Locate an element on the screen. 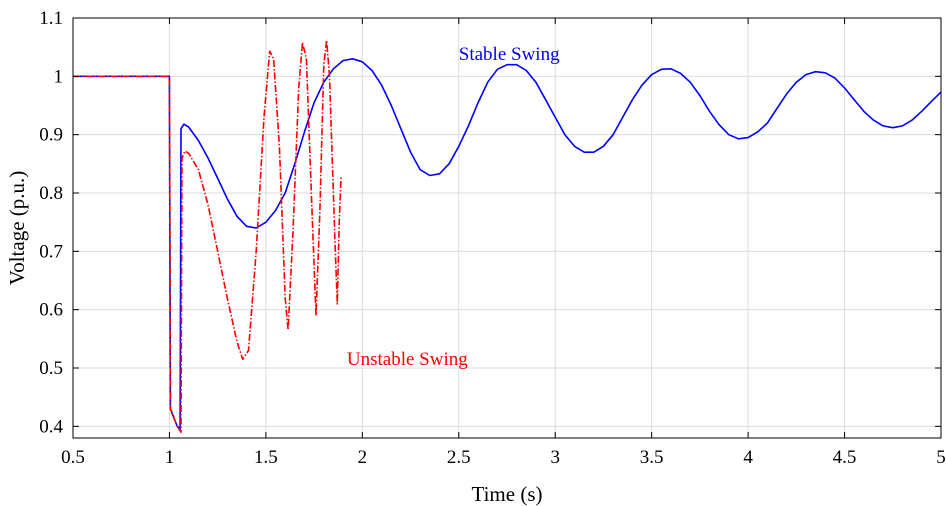 This screenshot has width=946, height=506. x-tick-label: 4.5 is located at coordinates (845, 457).